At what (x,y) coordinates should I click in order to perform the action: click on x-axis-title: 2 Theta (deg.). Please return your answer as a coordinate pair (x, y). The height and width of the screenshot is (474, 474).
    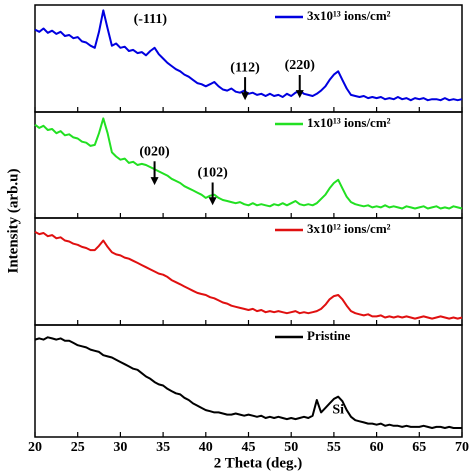
    Looking at the image, I should click on (258, 463).